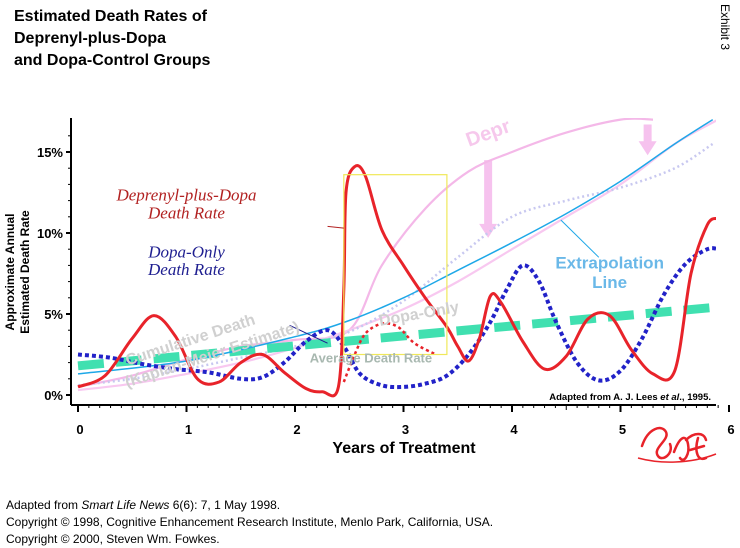  Describe the element at coordinates (113, 539) in the screenshot. I see `footer-line-3: Copyright © 2000, Steven Wm. Fowkes.` at that location.